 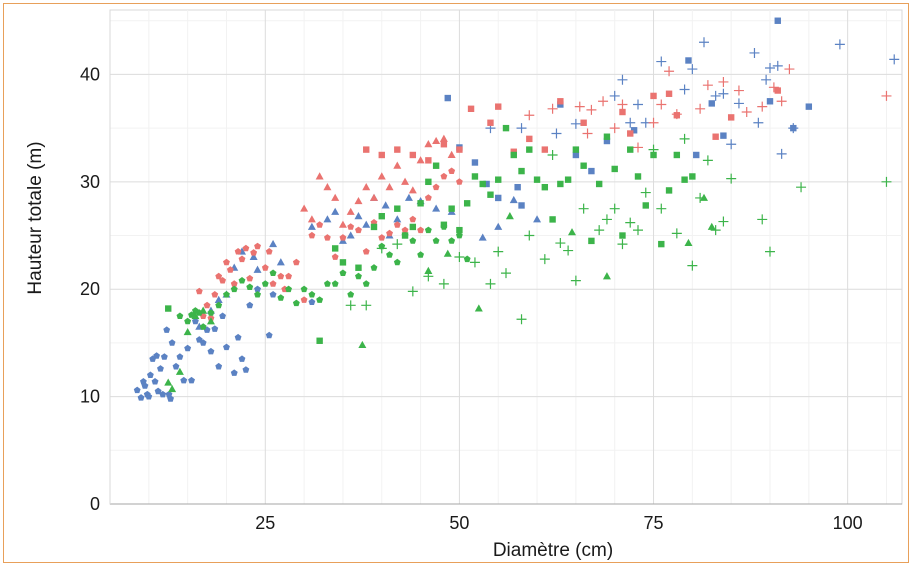 What do you see at coordinates (90, 182) in the screenshot?
I see `y-tick-label: 30` at bounding box center [90, 182].